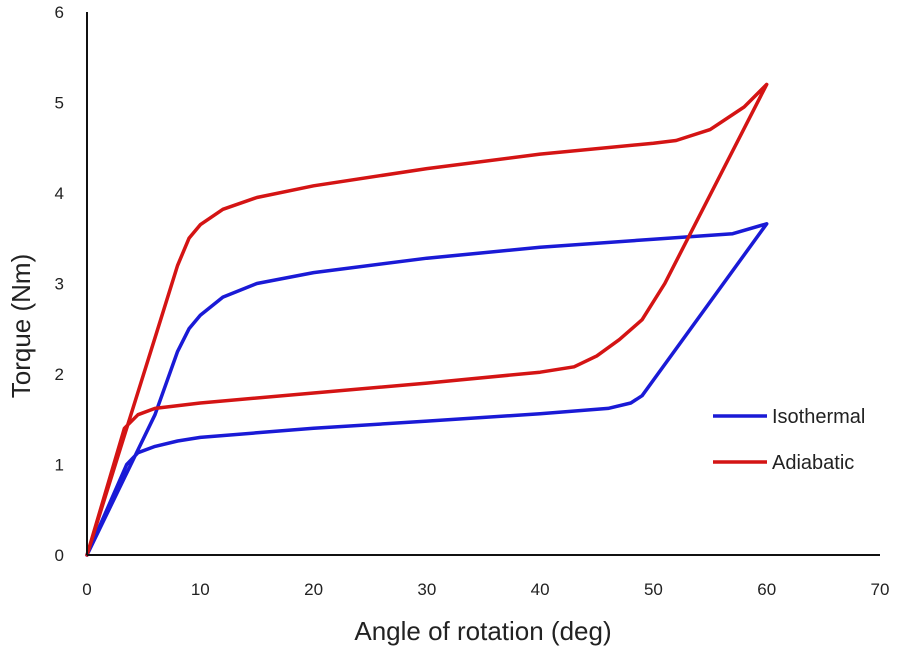  What do you see at coordinates (313, 589) in the screenshot?
I see `x-tick-label: 20` at bounding box center [313, 589].